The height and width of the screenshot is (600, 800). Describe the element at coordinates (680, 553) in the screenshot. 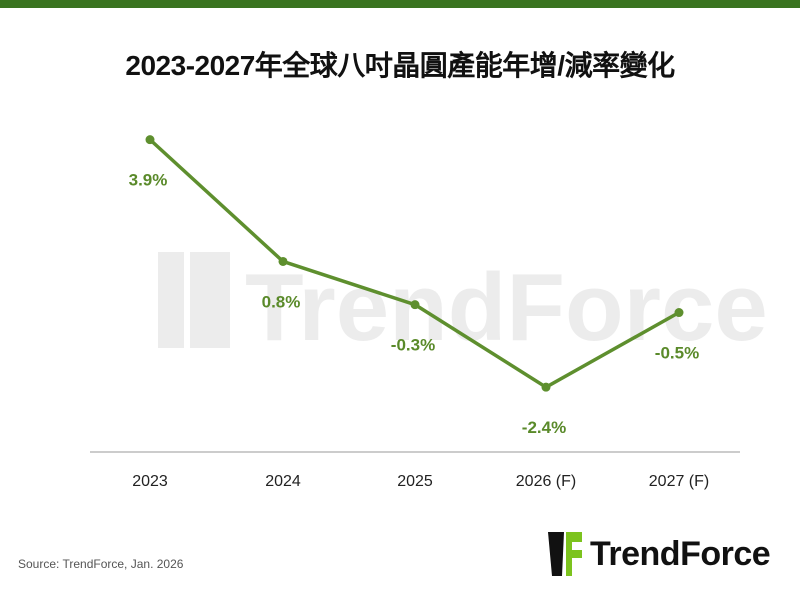

I see `logo-text: TrendForce` at that location.